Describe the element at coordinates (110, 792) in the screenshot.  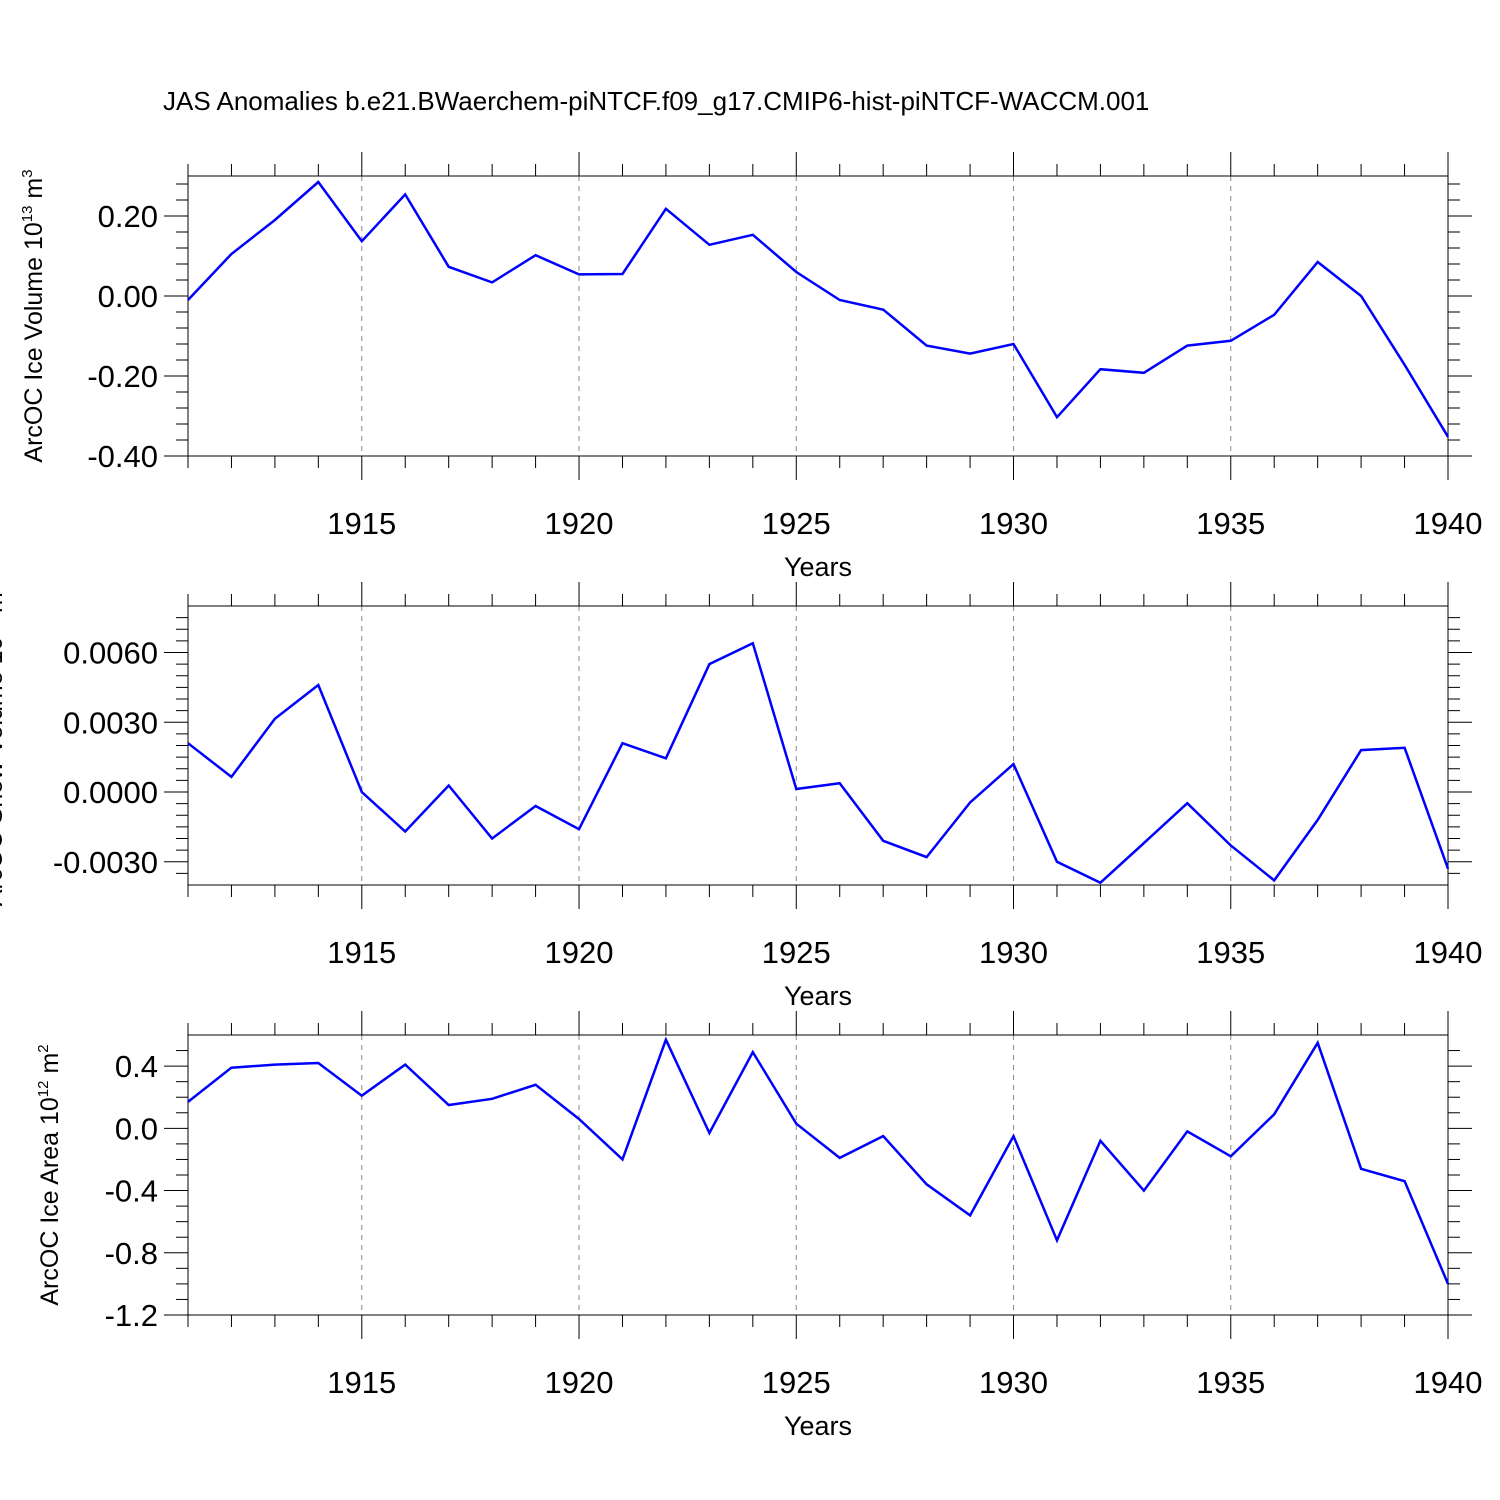
I see `y-tick-label: 0.0000` at that location.